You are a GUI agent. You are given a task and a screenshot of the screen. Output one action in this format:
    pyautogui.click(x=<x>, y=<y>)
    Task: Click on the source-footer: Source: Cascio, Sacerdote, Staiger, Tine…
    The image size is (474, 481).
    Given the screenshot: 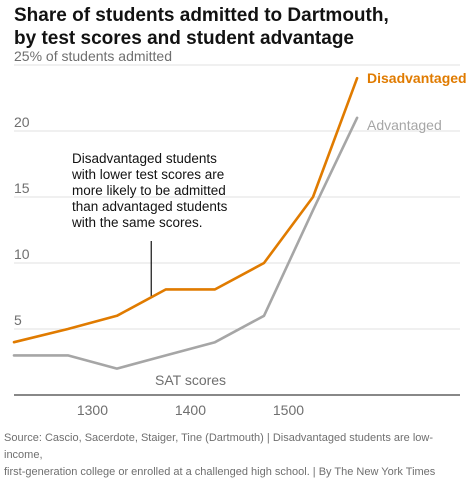 What is the action you would take?
    pyautogui.click(x=237, y=455)
    